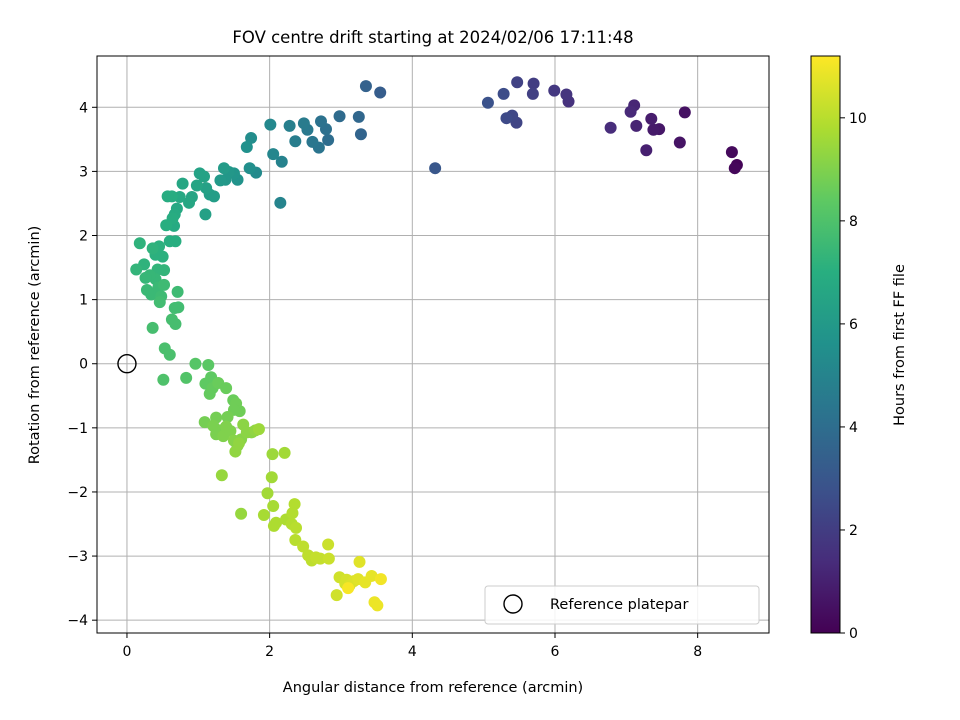 The height and width of the screenshot is (720, 960). I want to click on colorbar-tick-label: 4, so click(853, 428).